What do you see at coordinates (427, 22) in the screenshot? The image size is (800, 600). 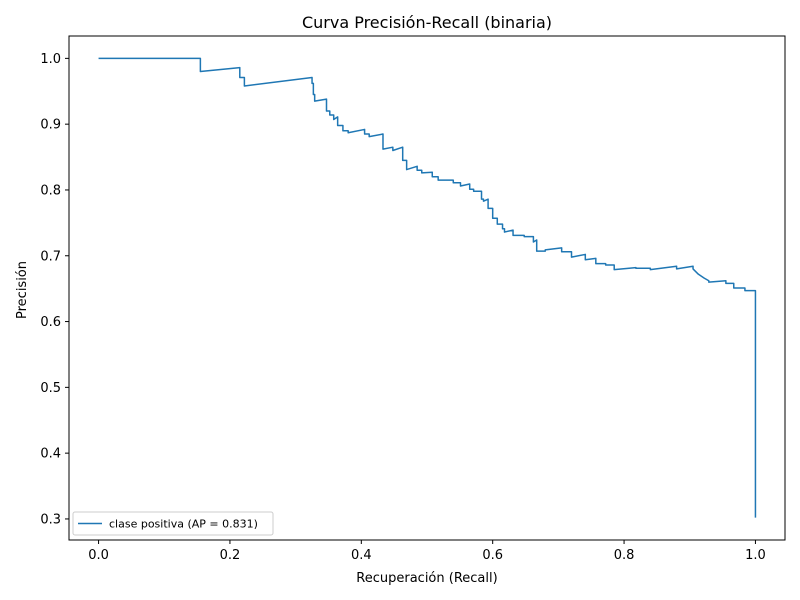 I see `chart-title: Curva Precisión-Recall (binaria)` at bounding box center [427, 22].